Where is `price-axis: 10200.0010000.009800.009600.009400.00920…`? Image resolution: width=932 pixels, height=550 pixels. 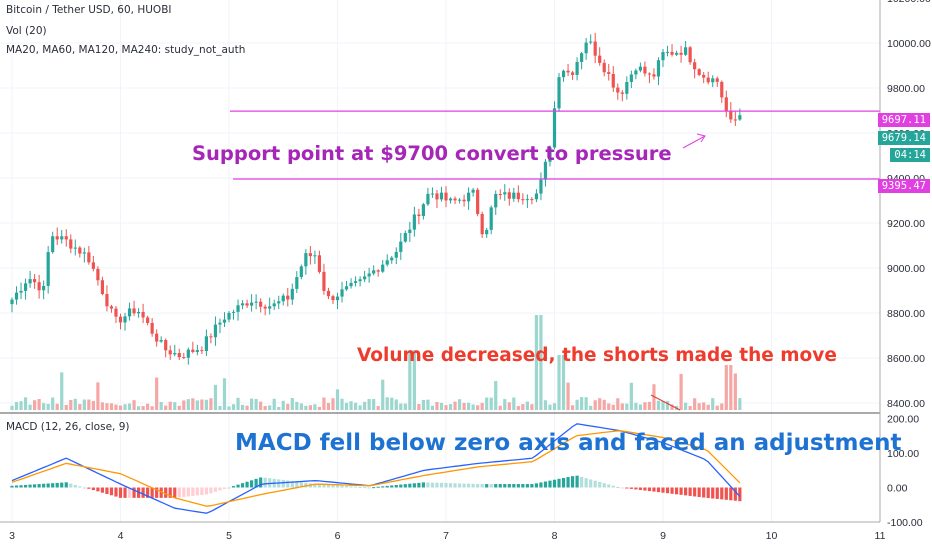 price-axis: 10200.0010000.009800.009600.009400.00920… is located at coordinates (909, 205).